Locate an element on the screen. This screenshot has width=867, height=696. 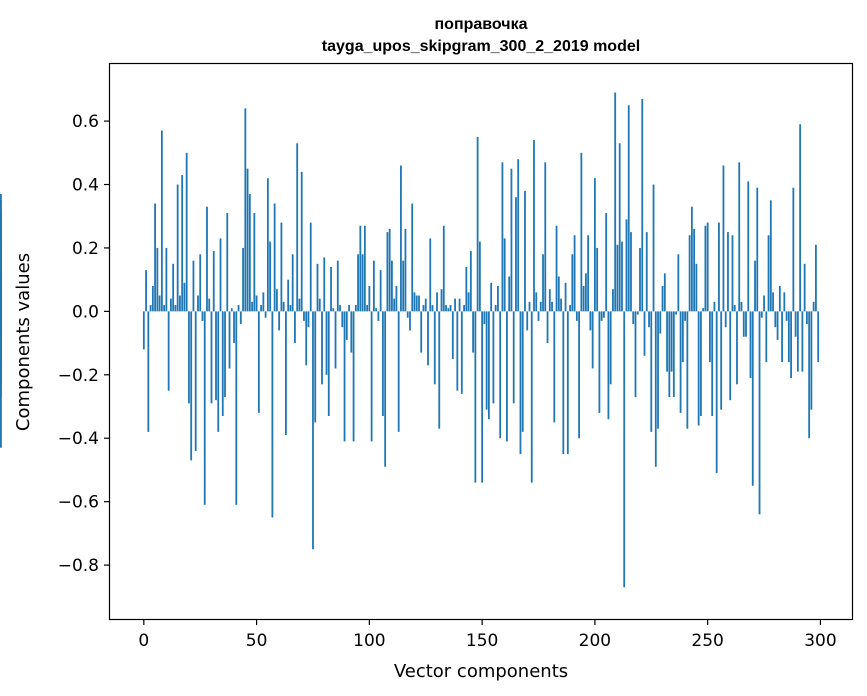
chart-subtitle: tayga_upos_skipgram_300_2_2019 model is located at coordinates (481, 46).